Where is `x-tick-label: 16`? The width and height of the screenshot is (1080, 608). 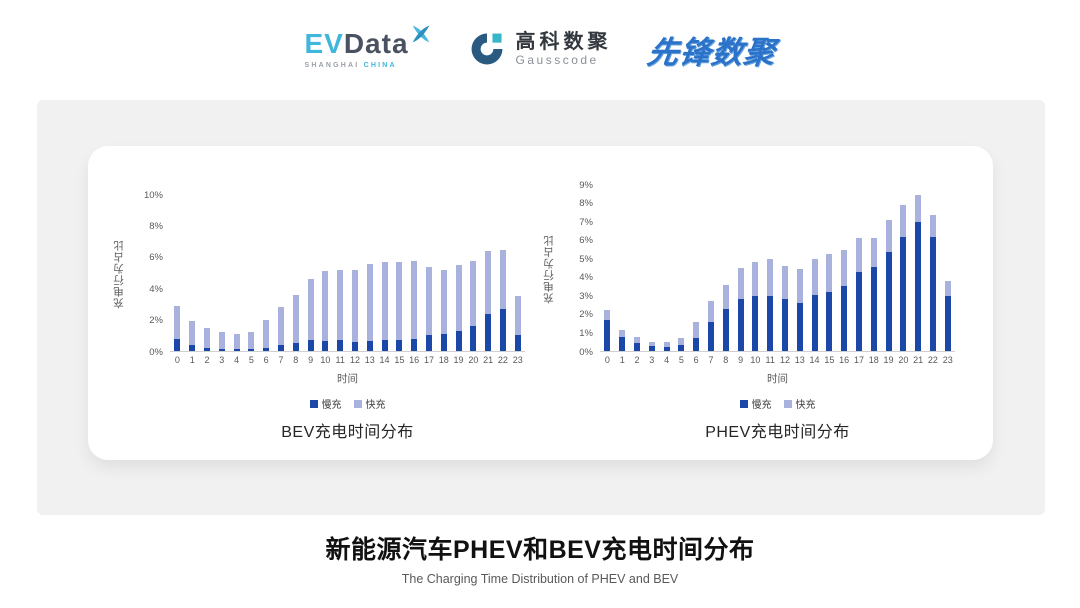
x-tick-label: 16 is located at coordinates (844, 360).